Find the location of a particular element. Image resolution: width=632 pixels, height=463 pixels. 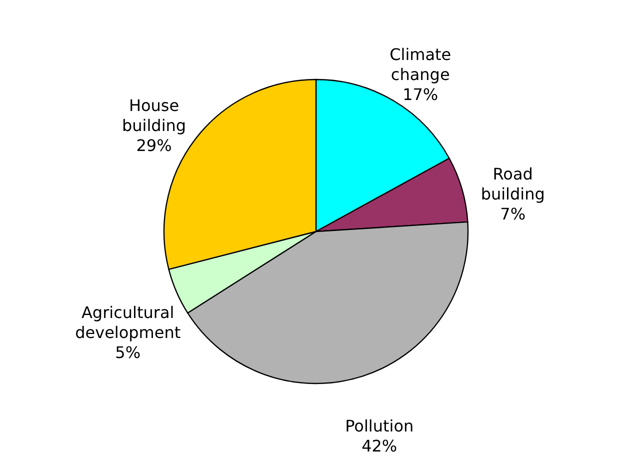

data-label: 29% is located at coordinates (154, 145).